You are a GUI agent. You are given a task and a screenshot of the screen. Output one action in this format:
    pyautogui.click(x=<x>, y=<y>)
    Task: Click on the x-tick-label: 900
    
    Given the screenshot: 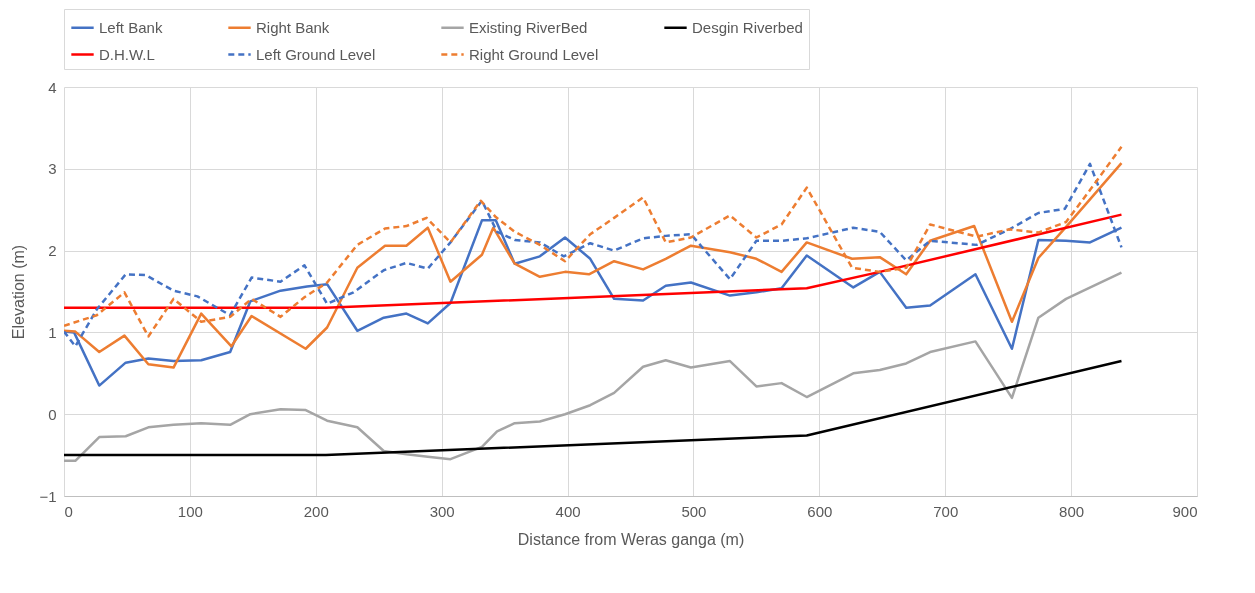 What is the action you would take?
    pyautogui.click(x=1185, y=511)
    